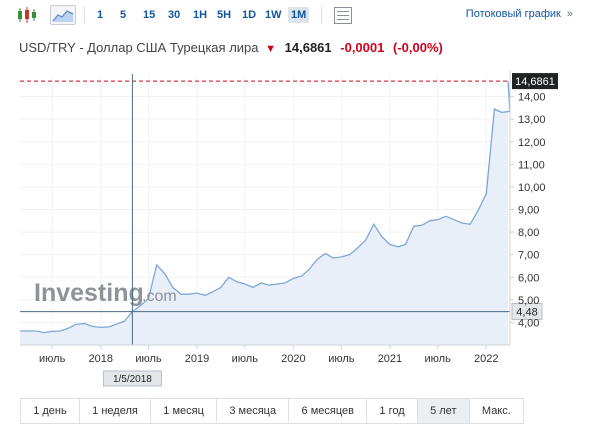 This screenshot has height=440, width=590. Describe the element at coordinates (528, 278) in the screenshot. I see `y-tick-label: 6,00` at that location.